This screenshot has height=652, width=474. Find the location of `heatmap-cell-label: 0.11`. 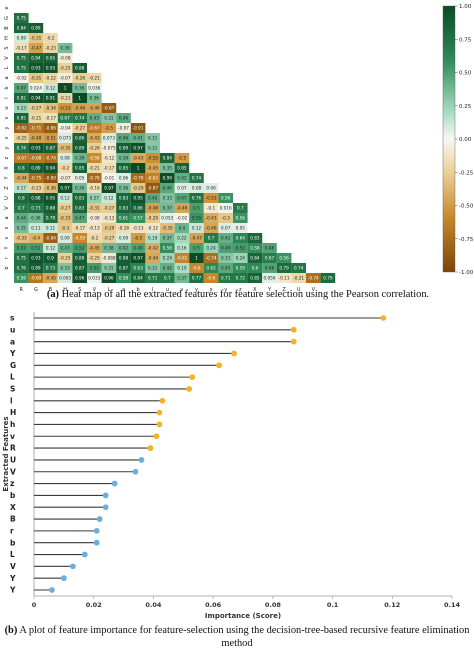

heatmap-cell-label: 0.11 is located at coordinates (51, 228).